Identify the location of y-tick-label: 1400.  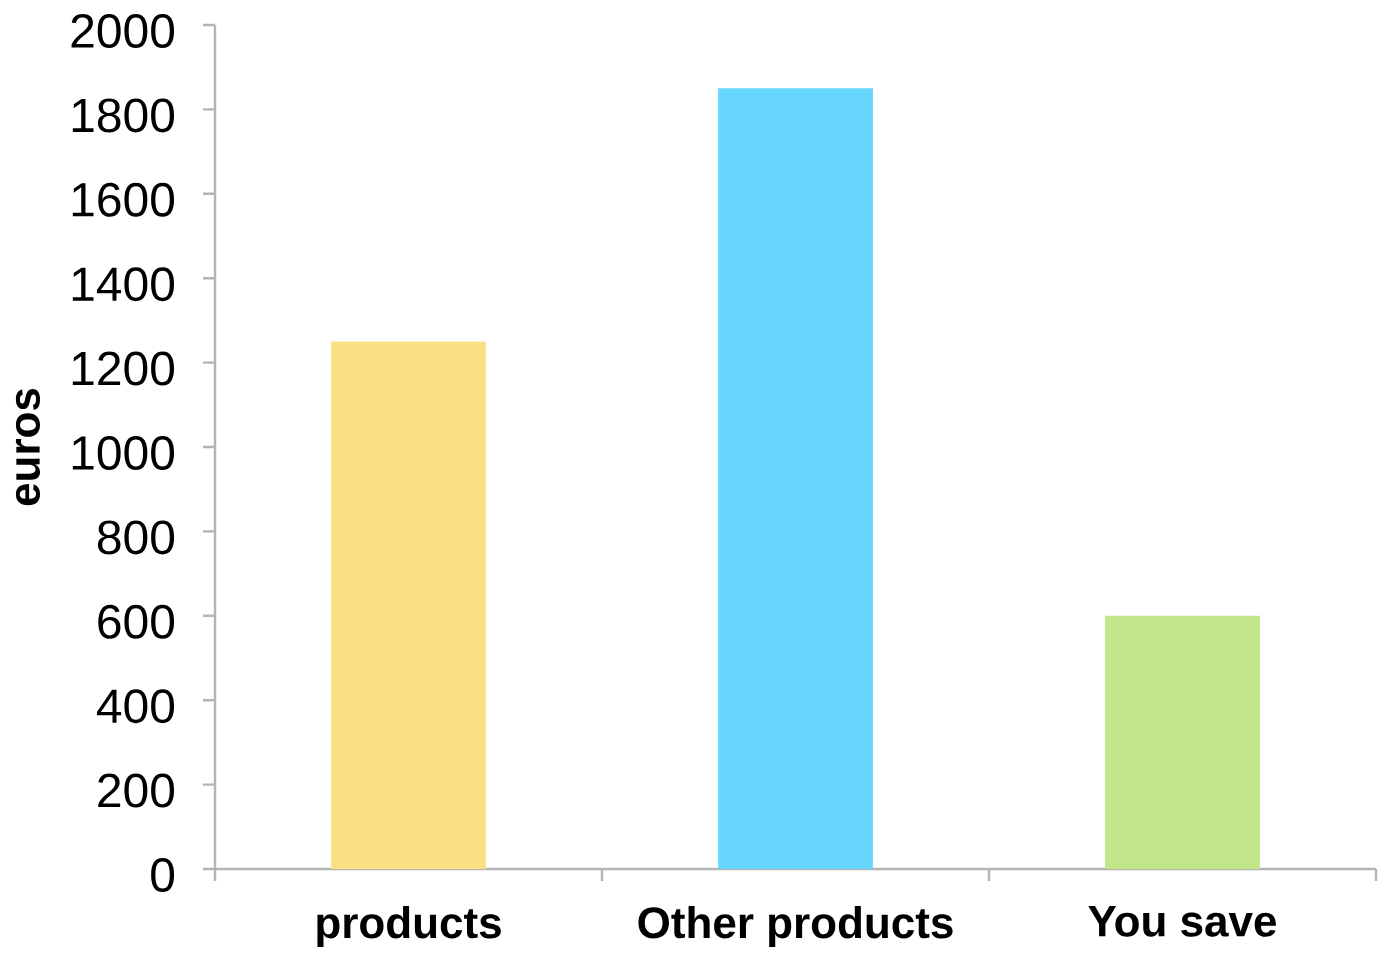
(123, 284).